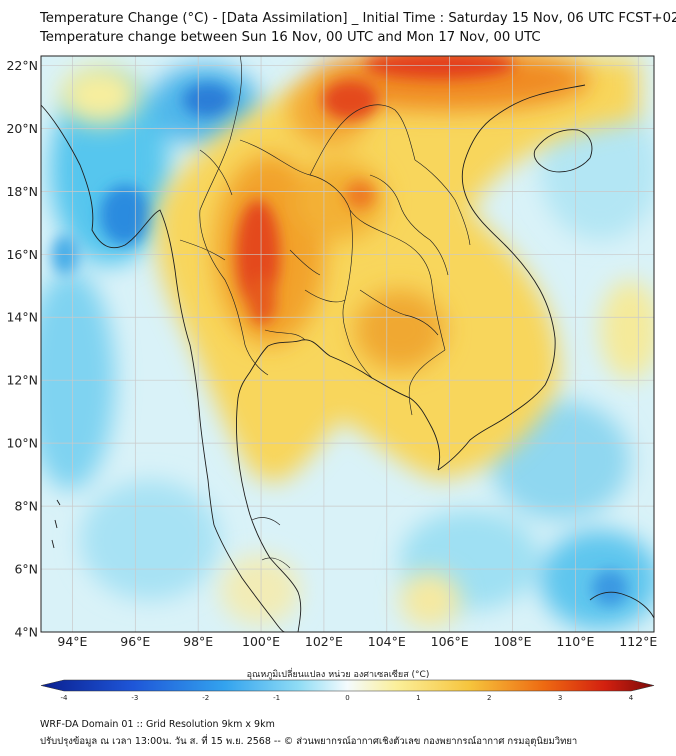 The width and height of the screenshot is (676, 756). I want to click on borneo-tip, so click(621, 605).